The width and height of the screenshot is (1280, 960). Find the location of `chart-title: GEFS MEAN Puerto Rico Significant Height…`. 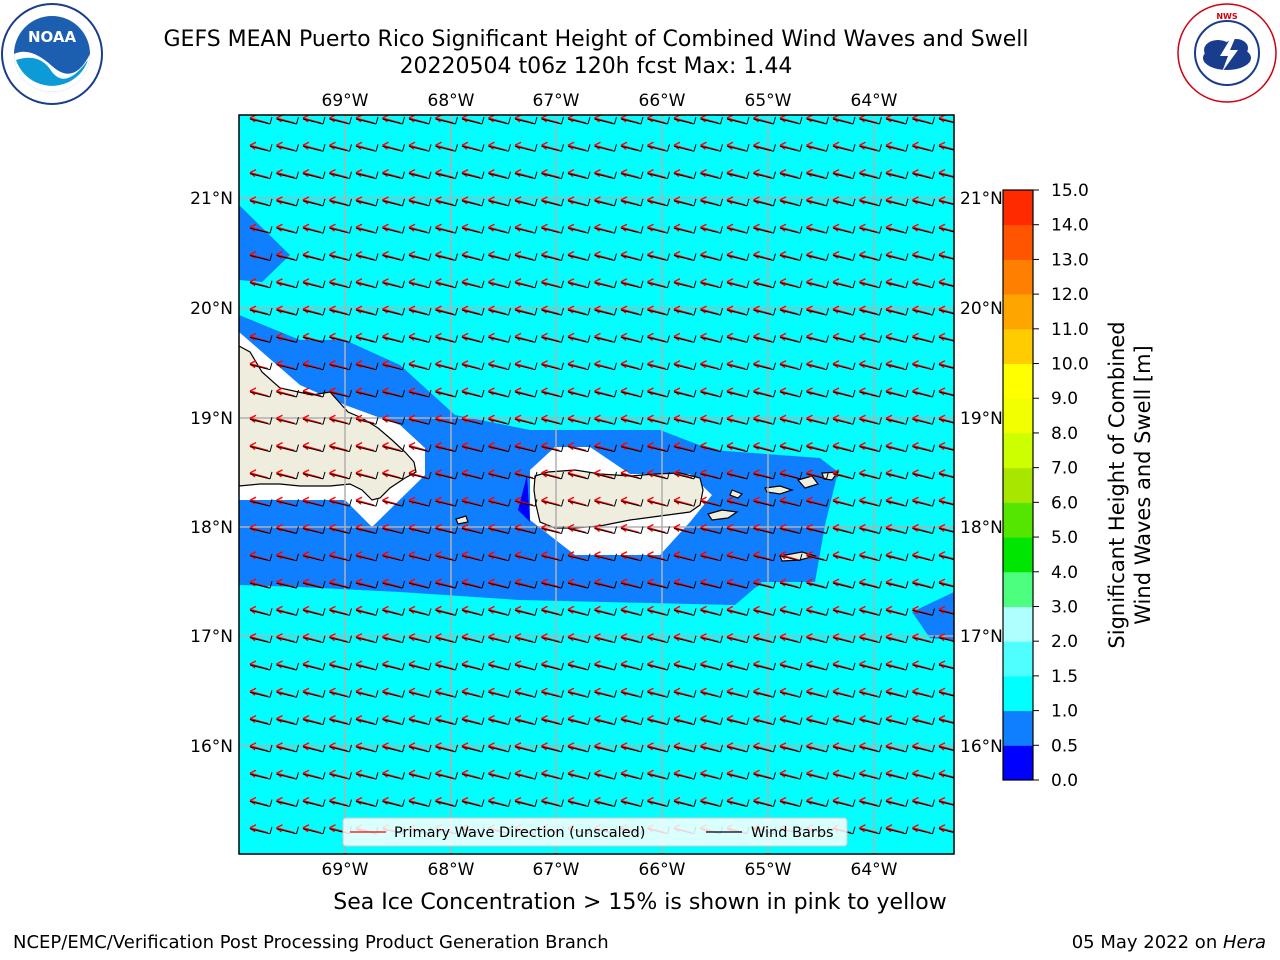

chart-title: GEFS MEAN Puerto Rico Significant Height… is located at coordinates (596, 39).